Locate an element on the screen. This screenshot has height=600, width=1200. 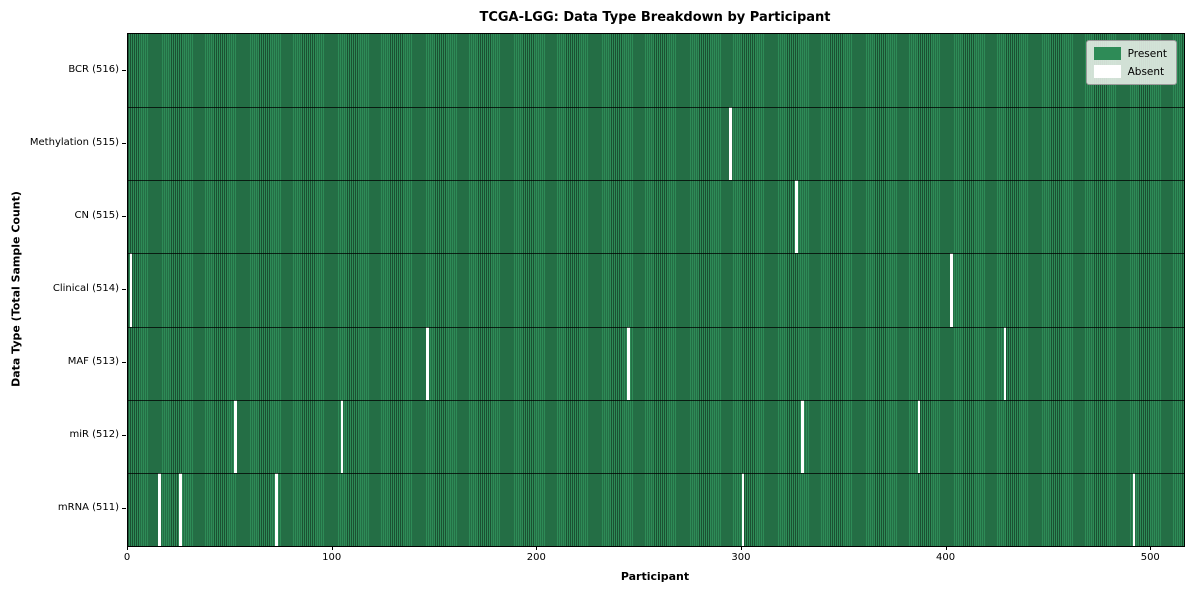
heatmap-row-miR is located at coordinates (656, 436).